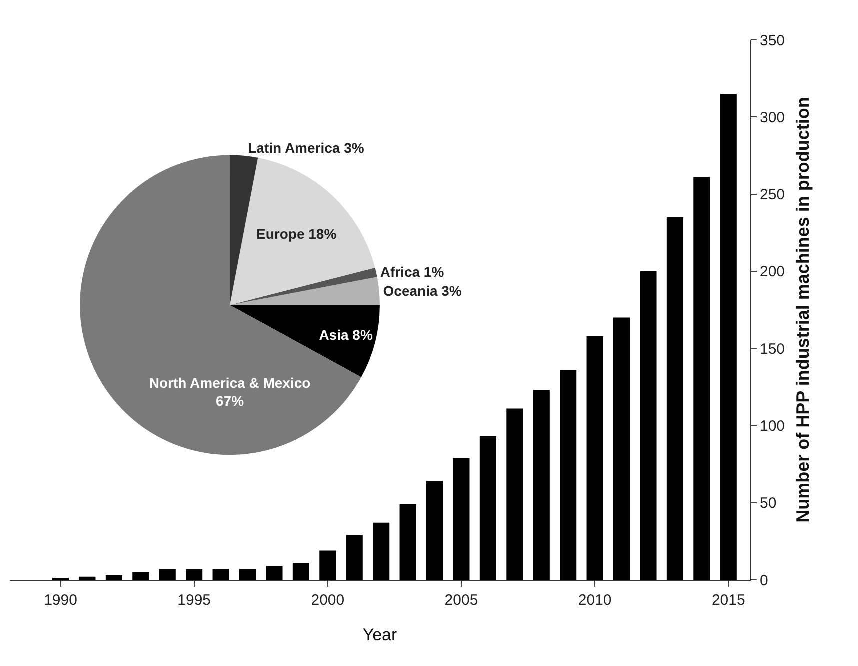 The width and height of the screenshot is (858, 666). I want to click on slice-label: Africa 1%, so click(412, 272).